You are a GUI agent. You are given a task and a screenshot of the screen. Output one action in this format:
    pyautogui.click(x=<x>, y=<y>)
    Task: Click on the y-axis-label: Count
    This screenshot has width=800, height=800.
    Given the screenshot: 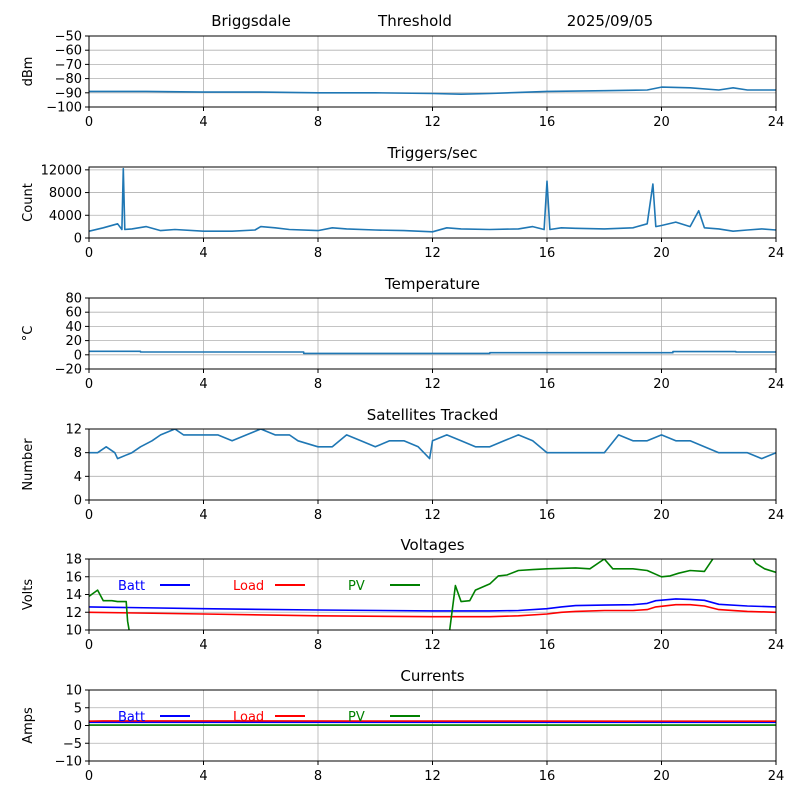 What is the action you would take?
    pyautogui.click(x=28, y=202)
    